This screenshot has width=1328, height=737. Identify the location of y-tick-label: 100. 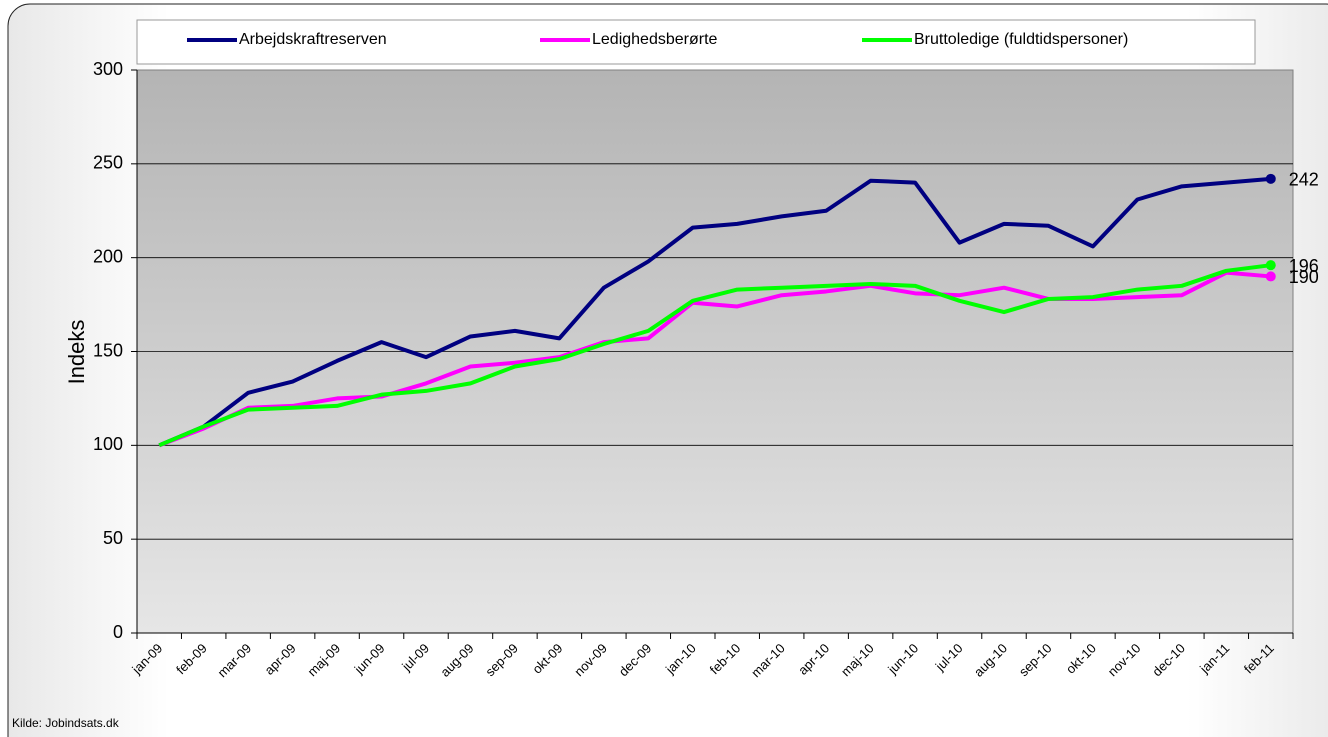
(108, 444).